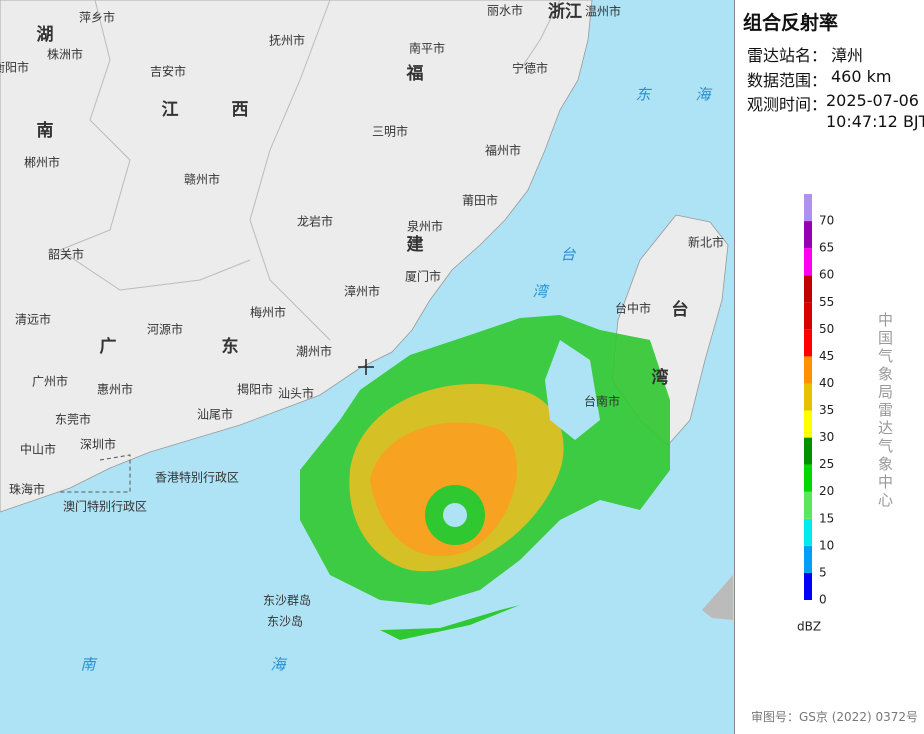 Image resolution: width=924 pixels, height=734 pixels. I want to click on colorbar-tick-label: 5, so click(823, 572).